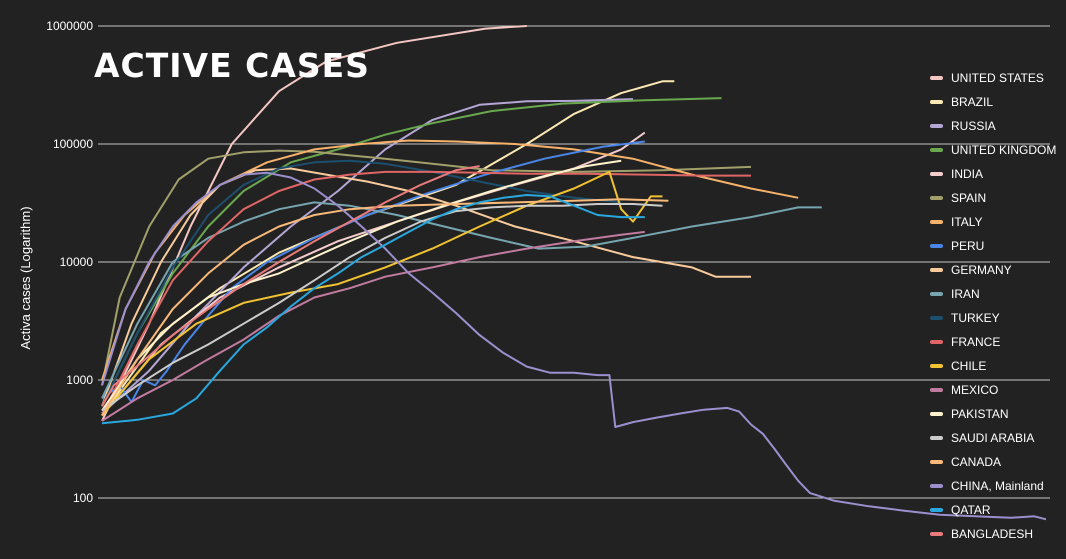 Image resolution: width=1066 pixels, height=559 pixels. I want to click on legend-item: FRANCE, so click(998, 342).